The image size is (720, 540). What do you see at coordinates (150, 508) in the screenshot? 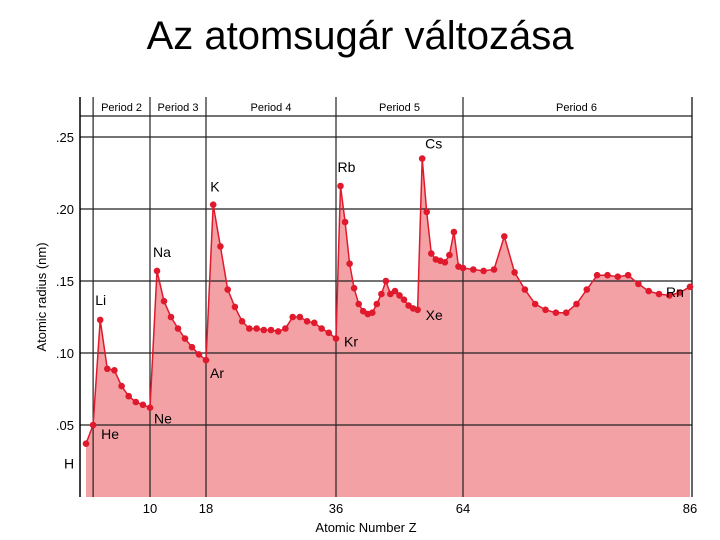
I see `x-tick-label: 10` at bounding box center [150, 508].